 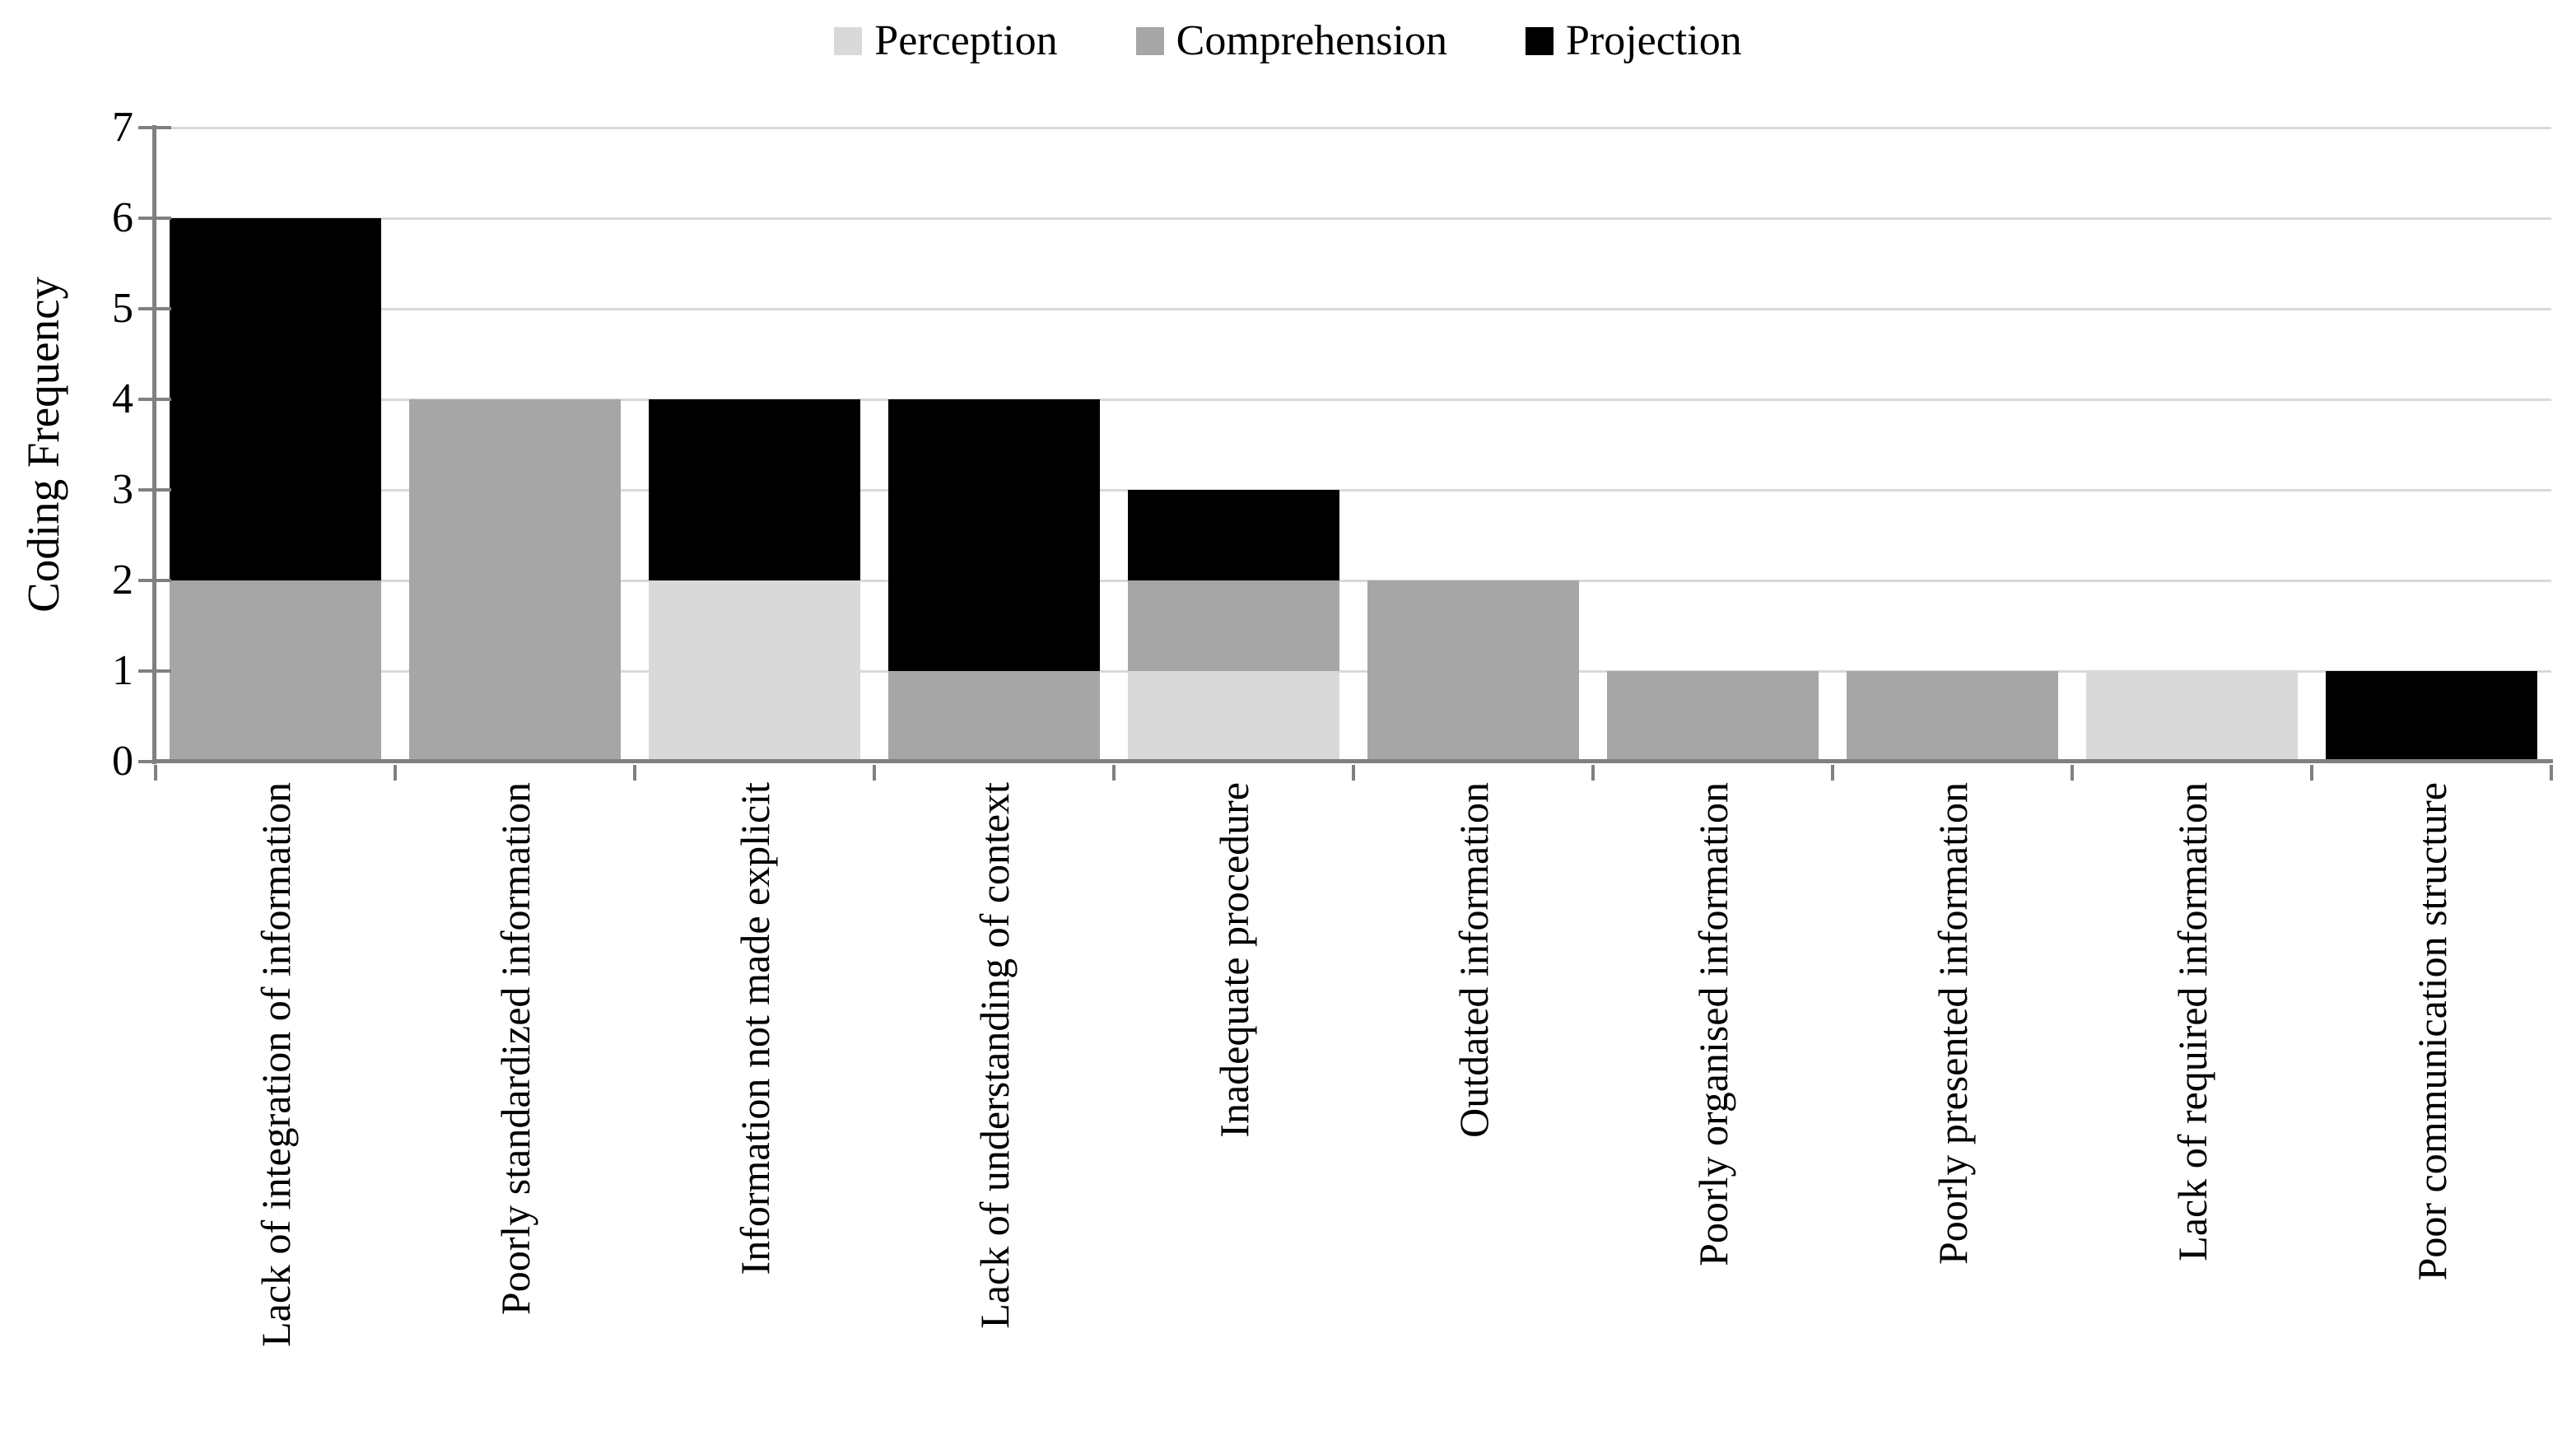 What do you see at coordinates (966, 40) in the screenshot?
I see `legend-label: Perception` at bounding box center [966, 40].